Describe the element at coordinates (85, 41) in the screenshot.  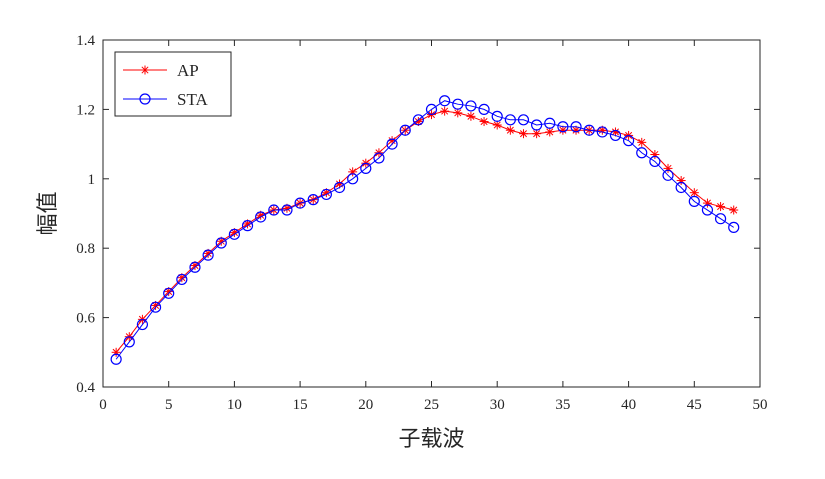
I see `y-tick-label: 1.4` at that location.